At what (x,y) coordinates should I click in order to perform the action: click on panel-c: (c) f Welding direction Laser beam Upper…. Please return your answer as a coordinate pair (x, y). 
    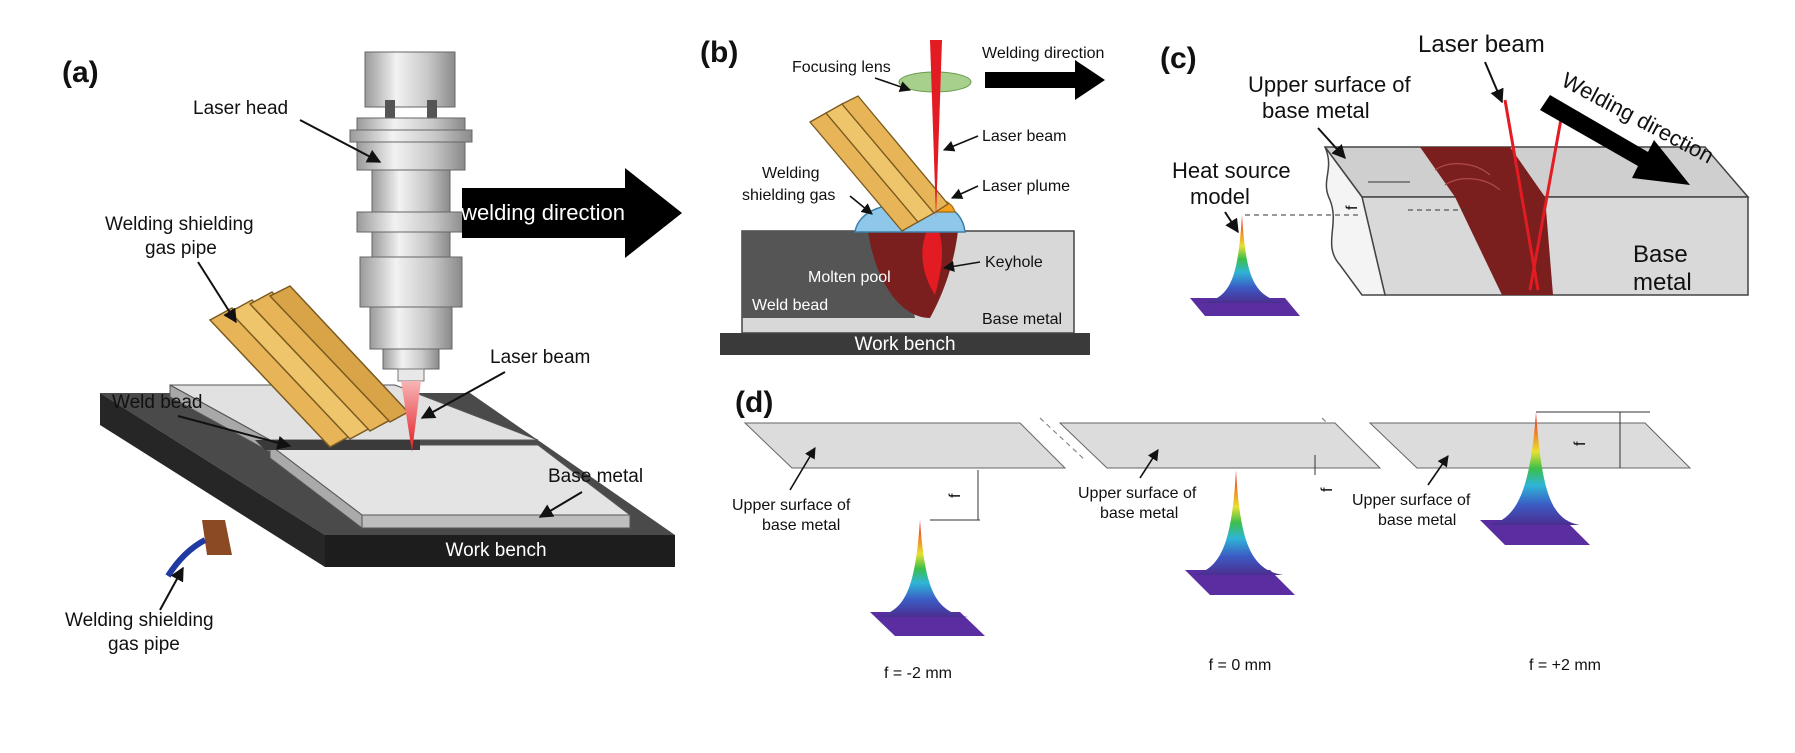
    Looking at the image, I should click on (1455, 173).